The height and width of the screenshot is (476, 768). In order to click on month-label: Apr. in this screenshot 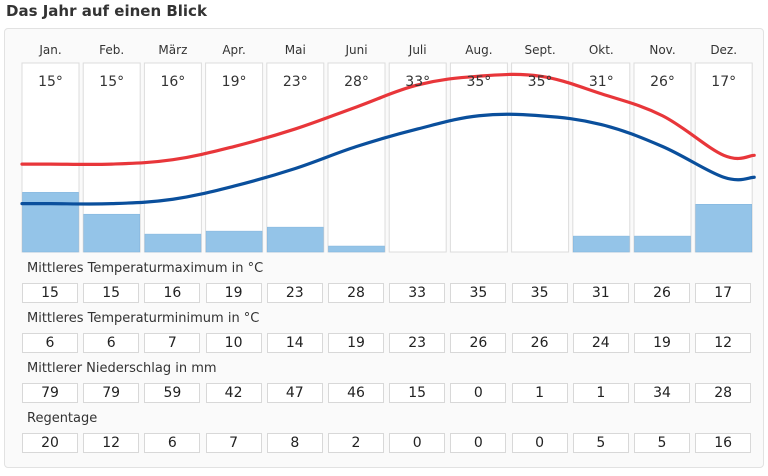, I will do `click(233, 50)`.